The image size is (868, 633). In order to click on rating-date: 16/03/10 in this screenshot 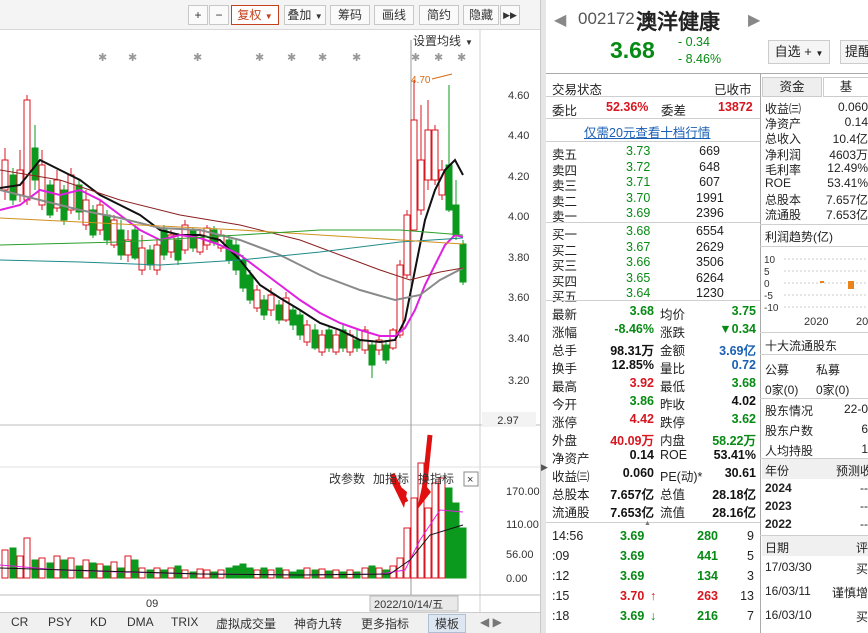, I will do `click(788, 615)`.